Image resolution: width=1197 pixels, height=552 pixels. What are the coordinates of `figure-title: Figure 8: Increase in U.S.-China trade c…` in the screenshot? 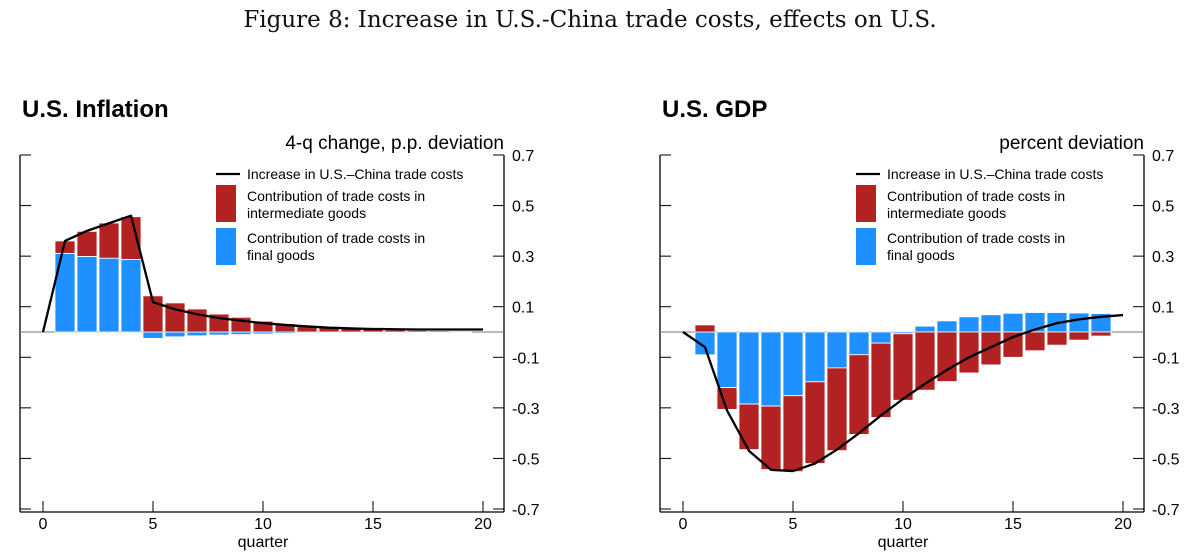 It's located at (589, 20).